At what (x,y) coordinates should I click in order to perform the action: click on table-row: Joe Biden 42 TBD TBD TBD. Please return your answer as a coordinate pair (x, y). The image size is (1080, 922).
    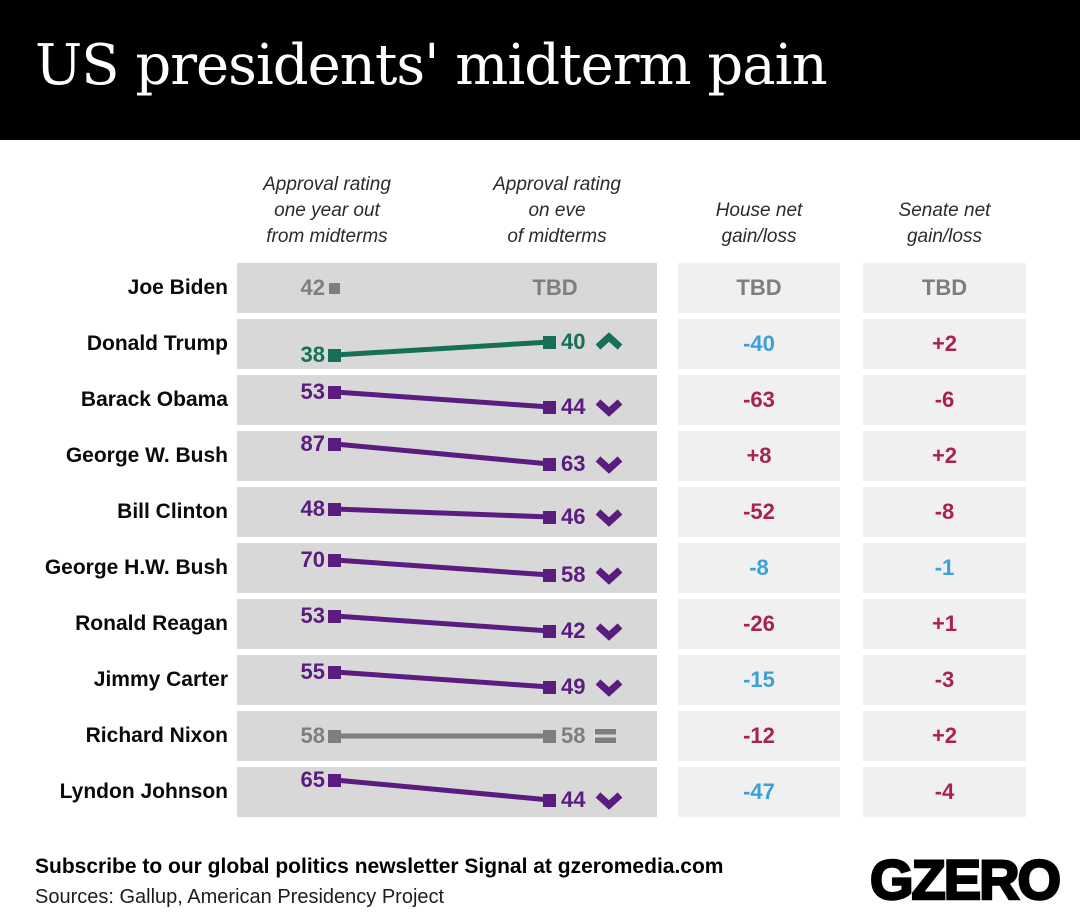
    Looking at the image, I should click on (540, 288).